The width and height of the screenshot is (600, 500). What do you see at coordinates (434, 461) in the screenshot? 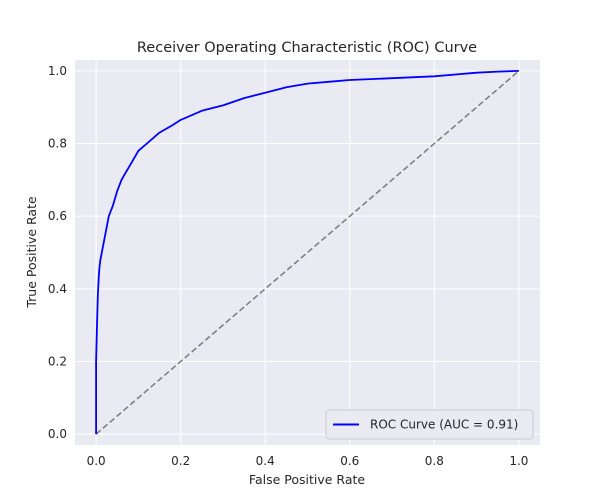
I see `x-tick-label: 0.8` at bounding box center [434, 461].